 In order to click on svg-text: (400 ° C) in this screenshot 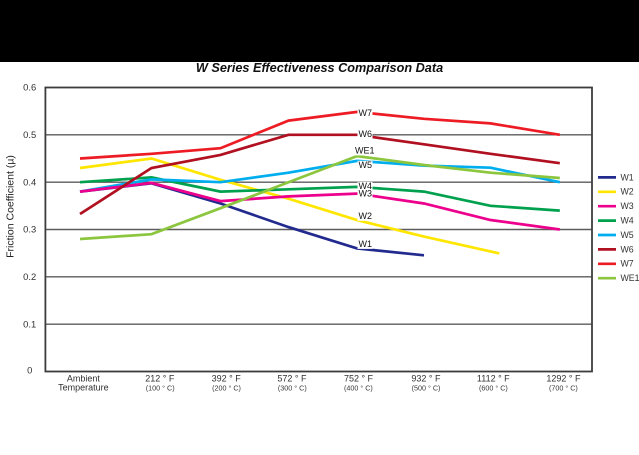, I will do `click(358, 387)`.